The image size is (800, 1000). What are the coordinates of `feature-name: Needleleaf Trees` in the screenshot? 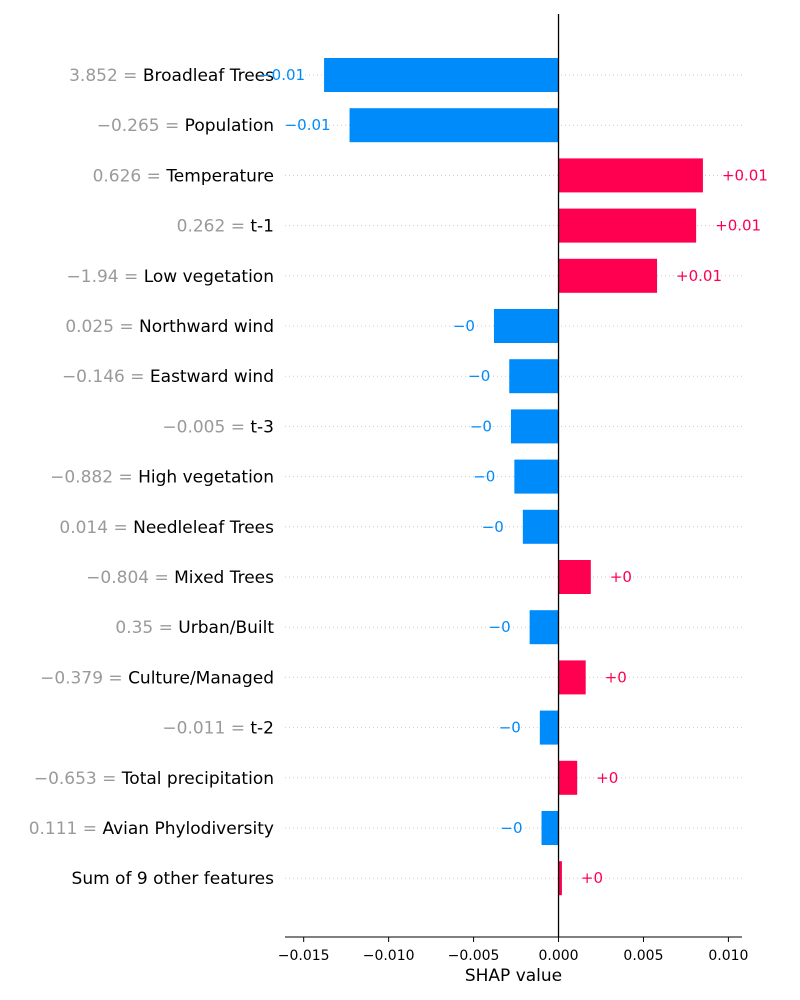 It's located at (203, 528).